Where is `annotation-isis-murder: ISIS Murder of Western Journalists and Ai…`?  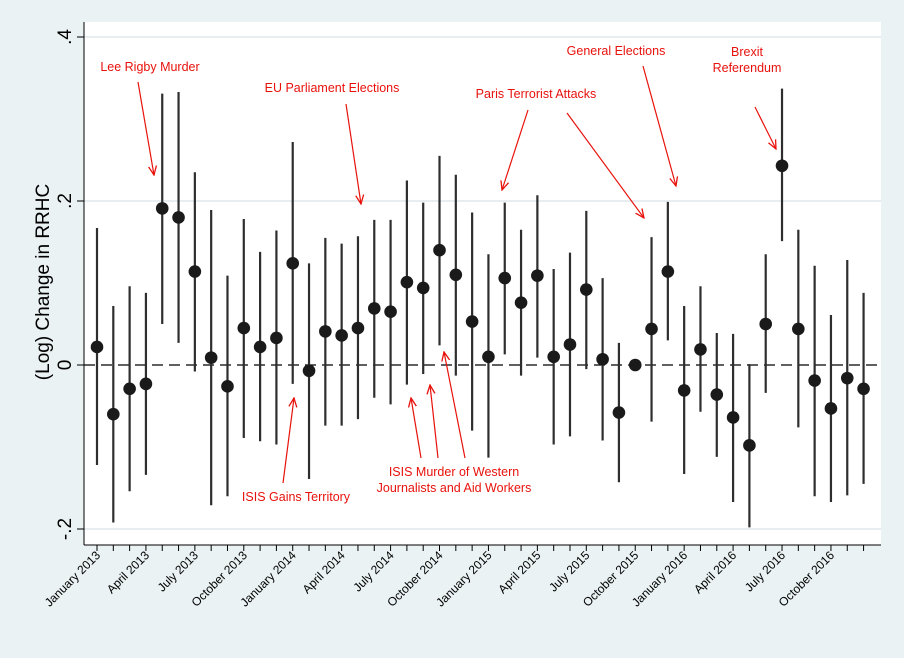
annotation-isis-murder: ISIS Murder of Western Journalists and Ai… is located at coordinates (454, 423).